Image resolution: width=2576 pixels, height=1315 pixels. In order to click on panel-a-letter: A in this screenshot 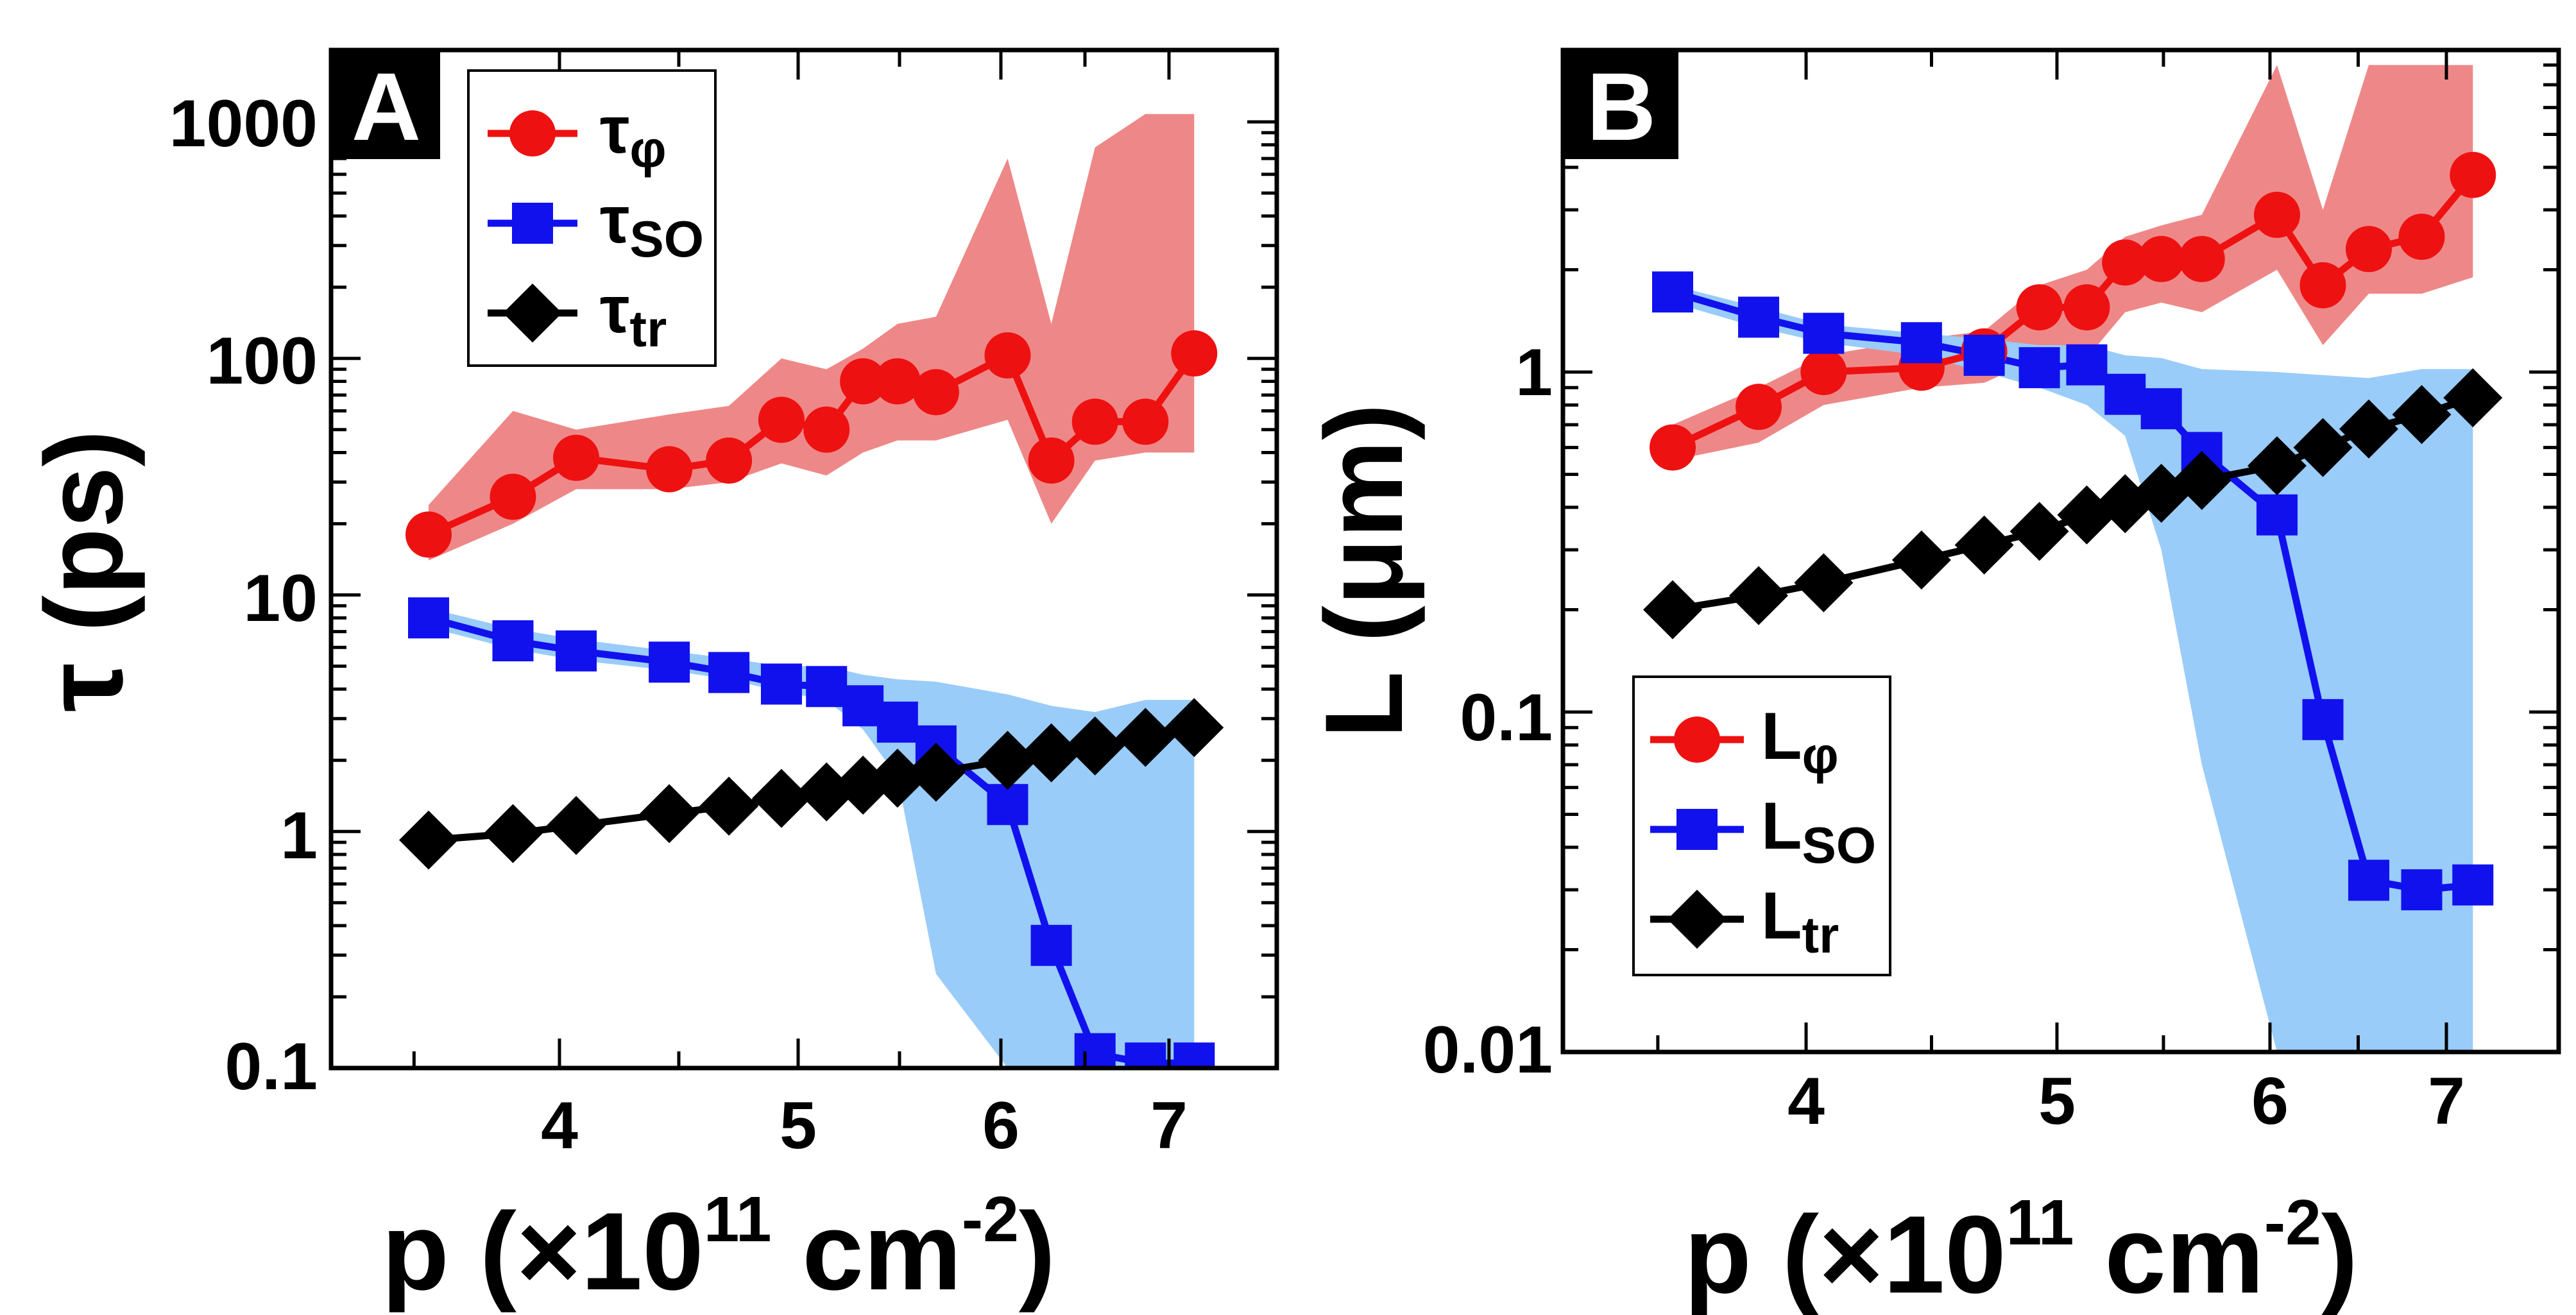, I will do `click(386, 106)`.